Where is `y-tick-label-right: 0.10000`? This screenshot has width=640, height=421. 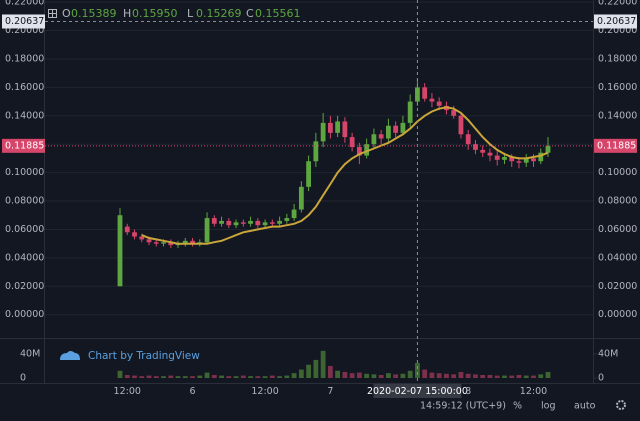
y-tick-label-right: 0.10000 is located at coordinates (617, 172).